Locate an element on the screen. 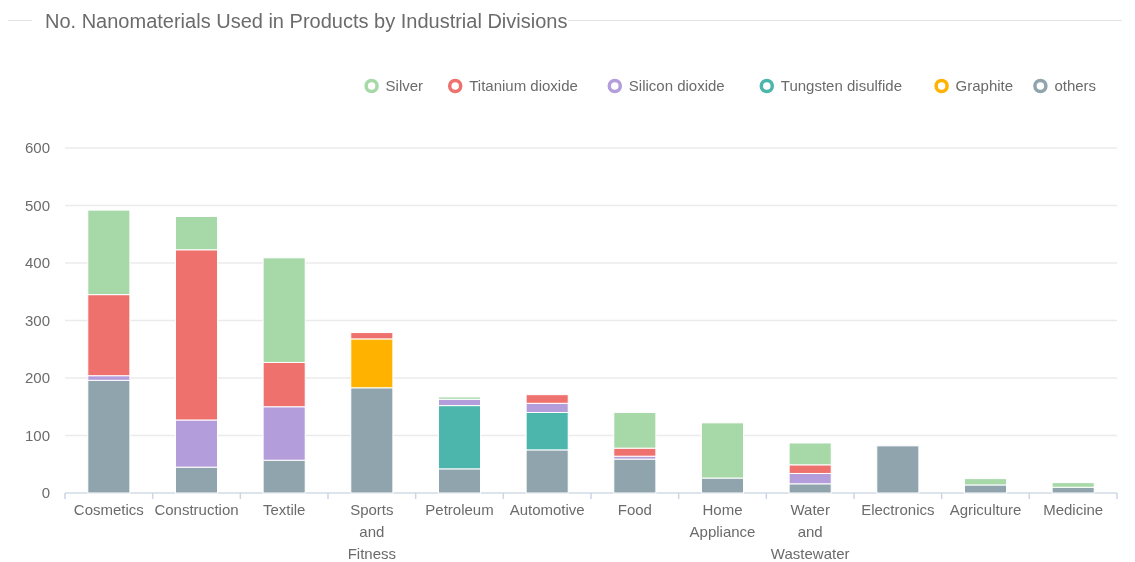  x-tick-label: Medicine is located at coordinates (1073, 509).